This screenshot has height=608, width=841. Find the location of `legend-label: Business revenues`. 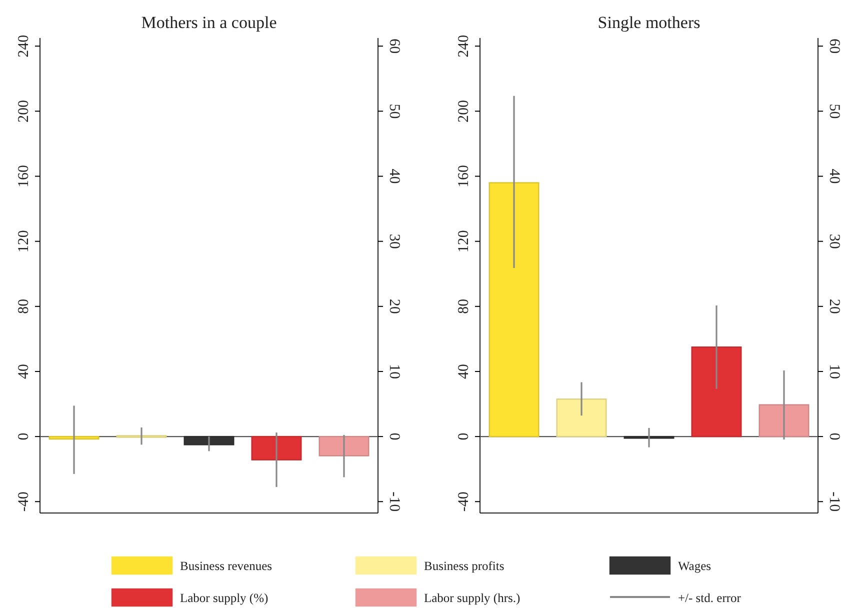

legend-label: Business revenues is located at coordinates (226, 566).